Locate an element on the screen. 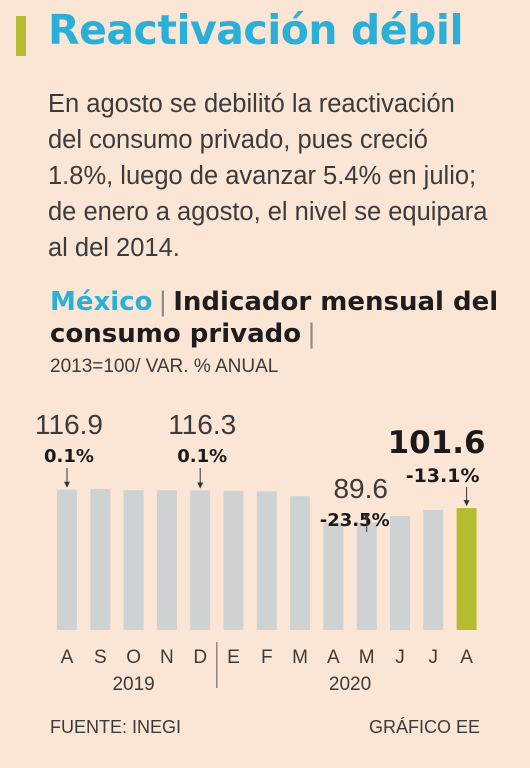 This screenshot has height=768, width=530. annotation-change-0: 0.1% is located at coordinates (69, 456).